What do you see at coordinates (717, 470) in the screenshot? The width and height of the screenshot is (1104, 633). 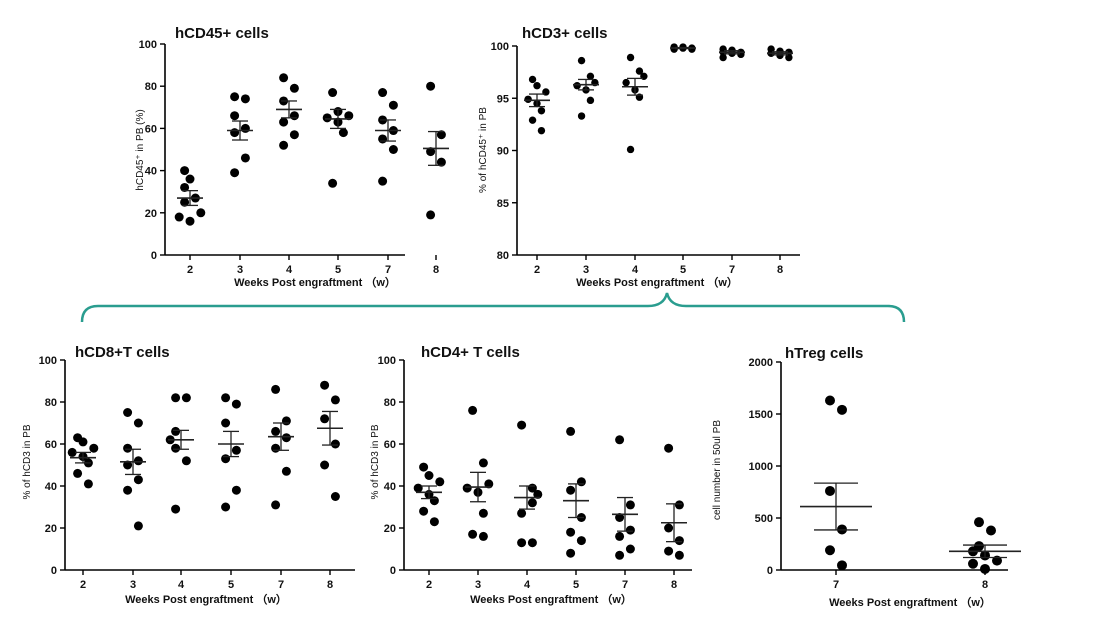 I see `y-axis-label: cell number in 50ul PB` at bounding box center [717, 470].